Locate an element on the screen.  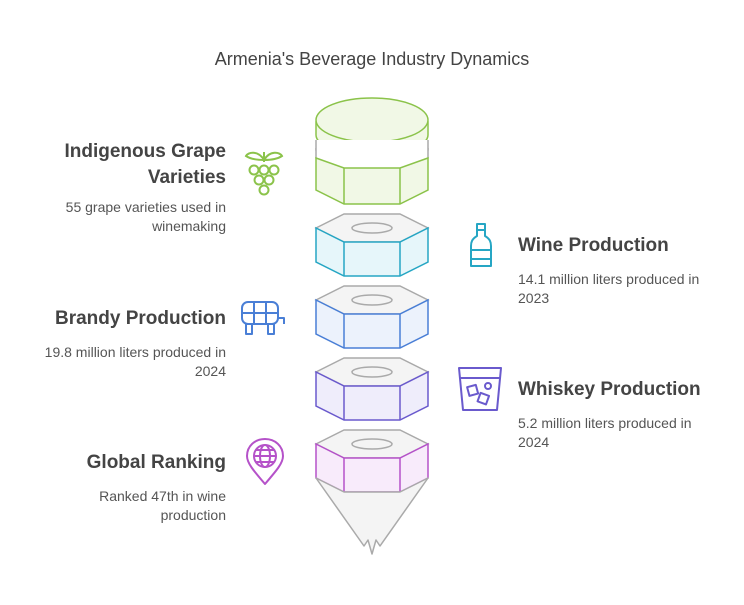
whiskey-glass-icon is located at coordinates (480, 389).